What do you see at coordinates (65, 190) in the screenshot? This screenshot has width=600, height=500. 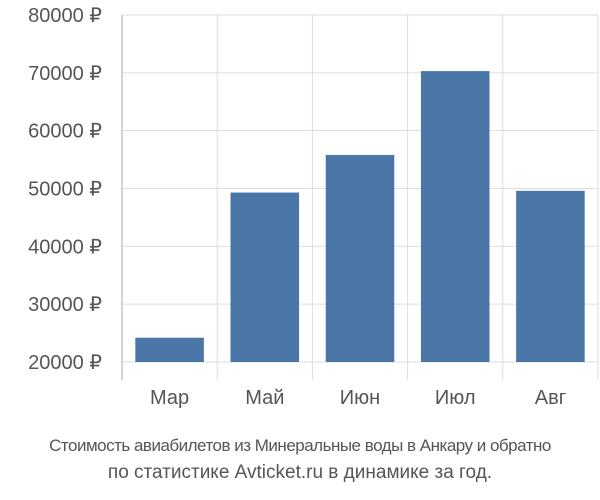 I see `y-tick-label: 50000 ₽` at bounding box center [65, 190].